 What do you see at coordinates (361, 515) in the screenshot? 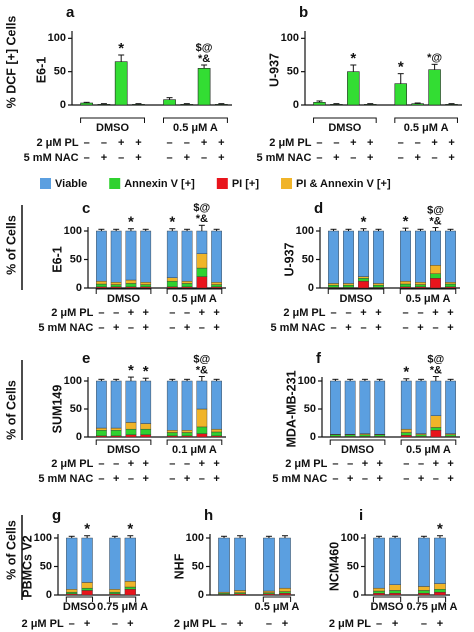
I see `panel-letter: i` at bounding box center [361, 515].